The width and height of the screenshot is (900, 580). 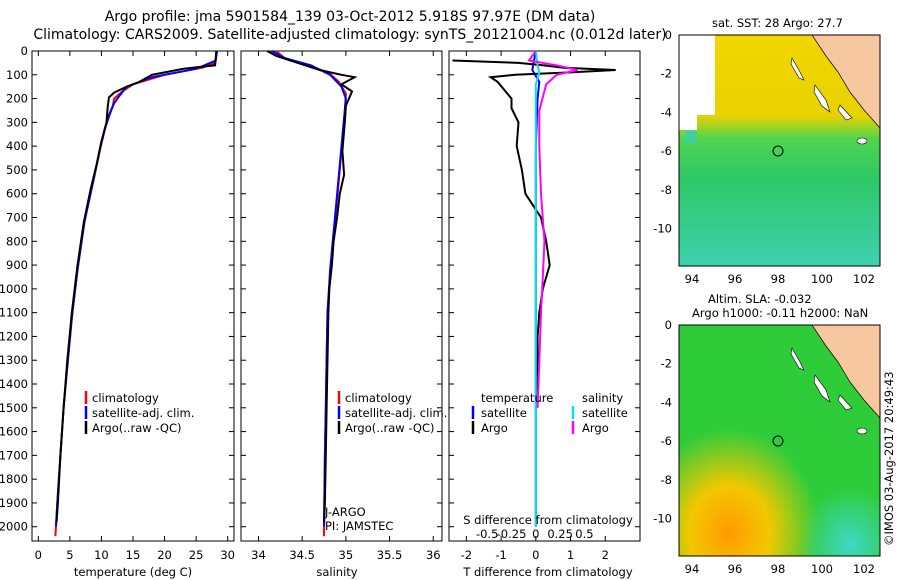 What do you see at coordinates (17, 75) in the screenshot?
I see `depth-tick-label: 100` at bounding box center [17, 75].